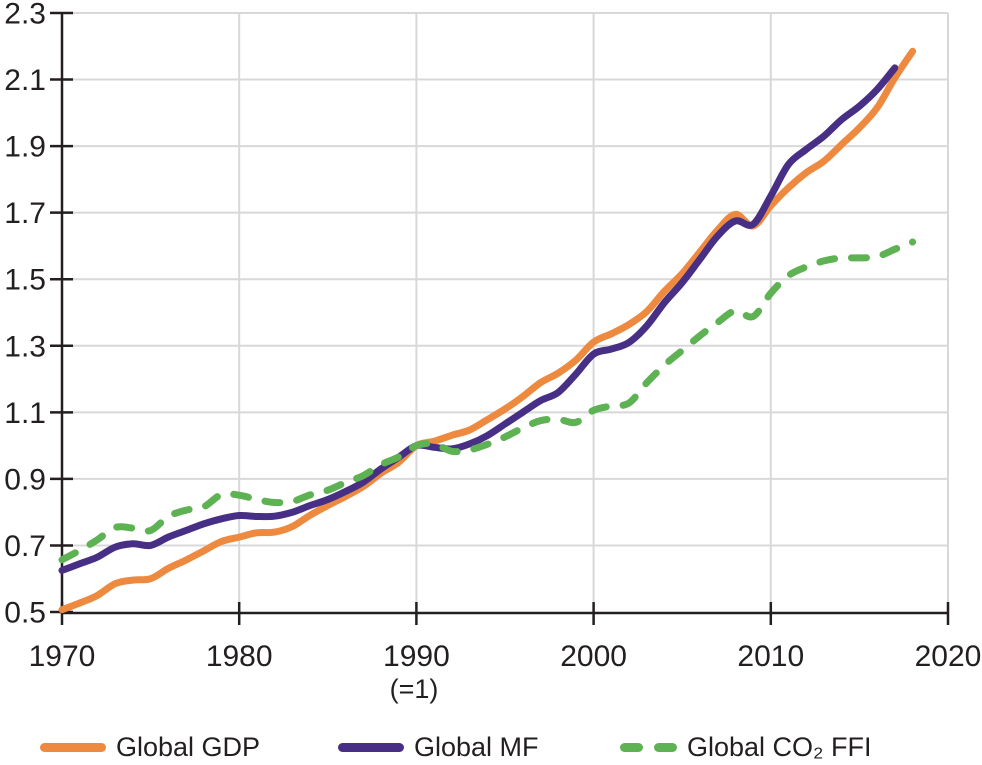  What do you see at coordinates (239, 656) in the screenshot?
I see `x-tick-label: 1980` at bounding box center [239, 656].